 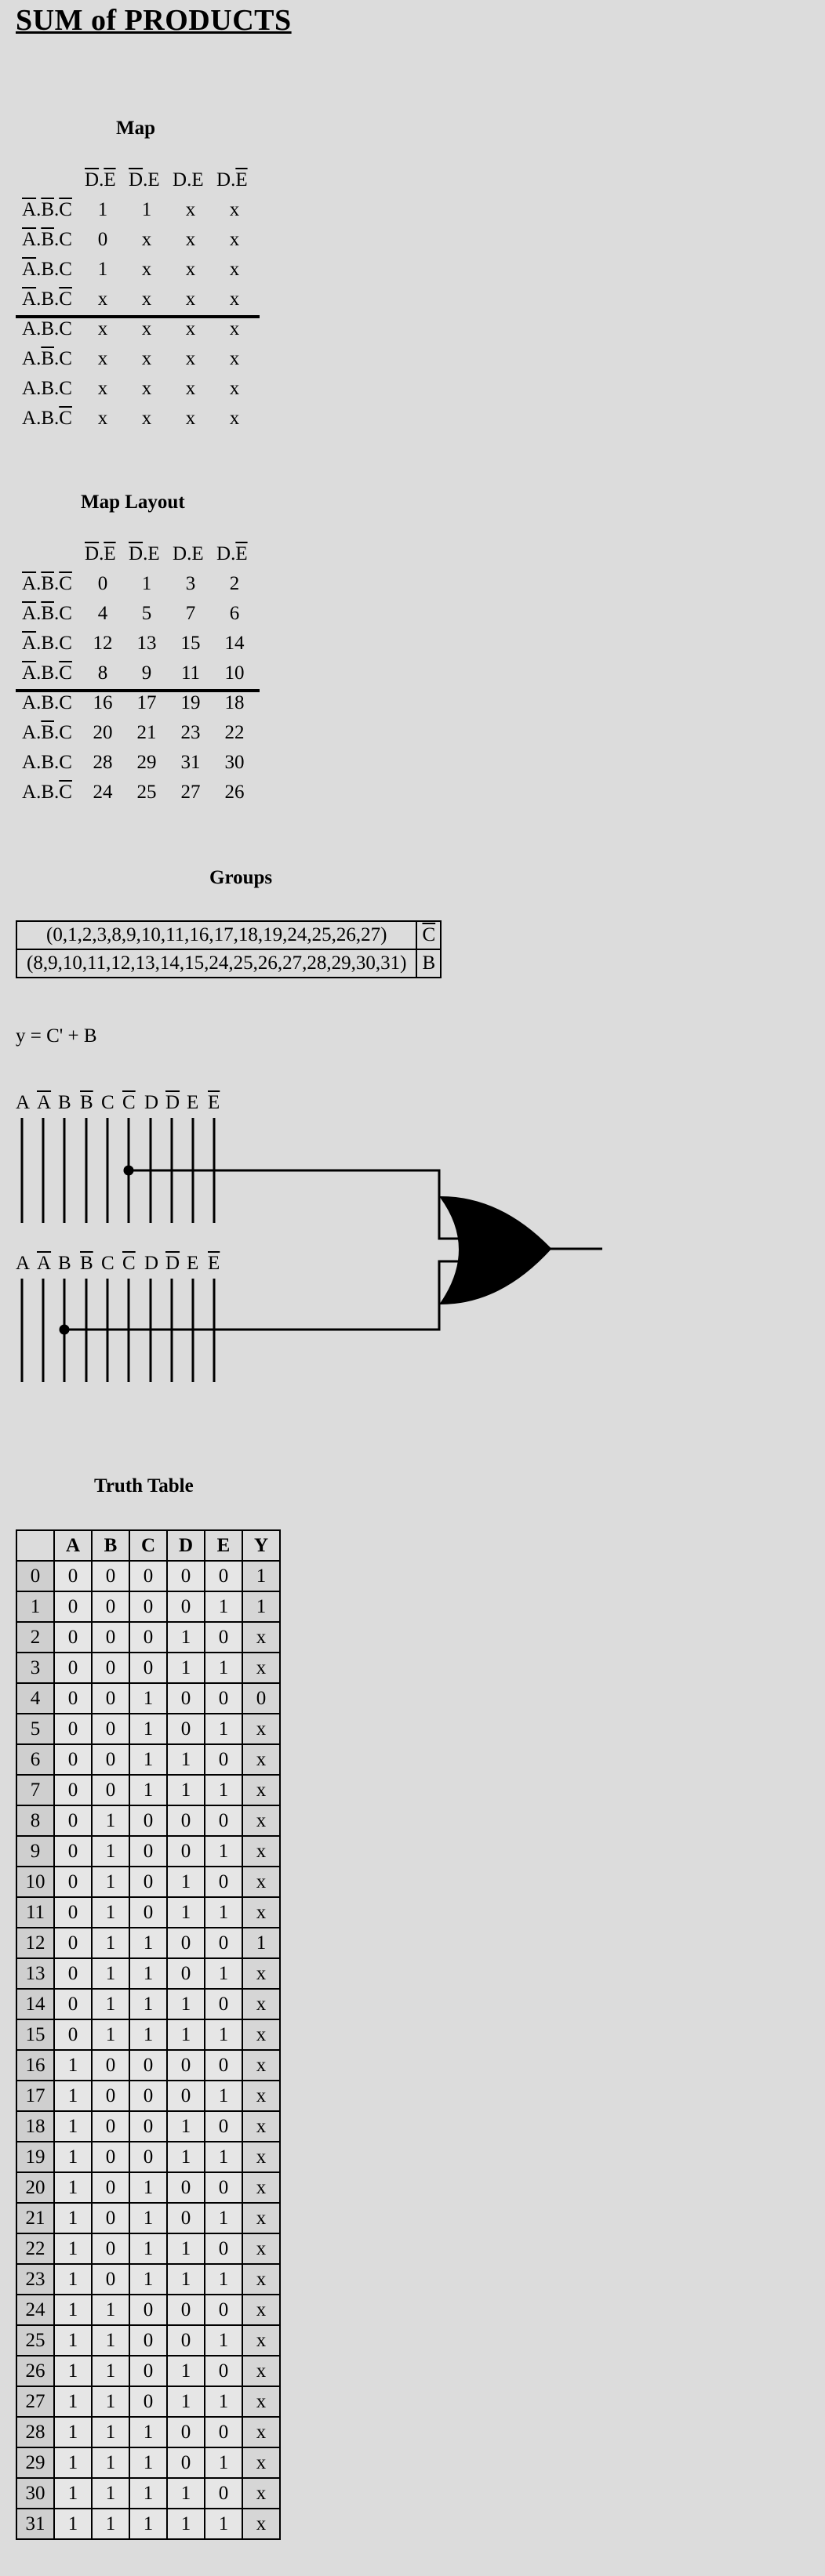 I want to click on row-index: 28, so click(x=35, y=2432).